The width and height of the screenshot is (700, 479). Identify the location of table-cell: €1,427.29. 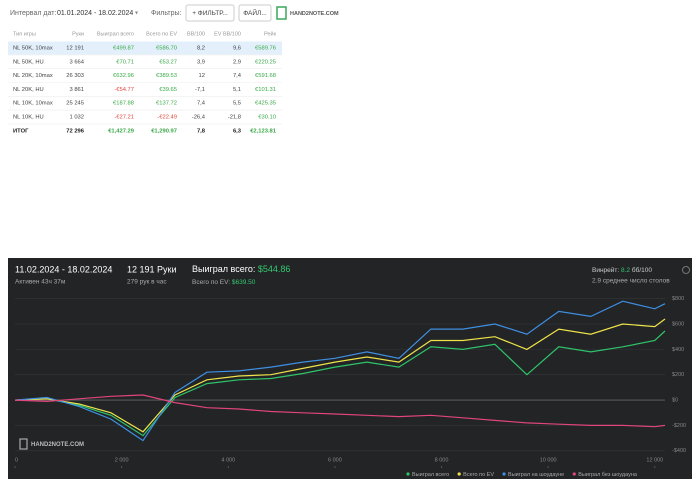
(121, 131).